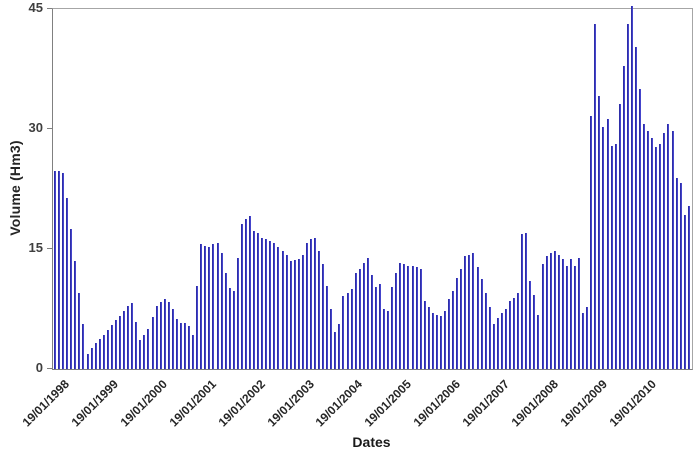 This screenshot has width=696, height=456. What do you see at coordinates (143, 403) in the screenshot?
I see `x-tick-label-text: 19/01/2000` at bounding box center [143, 403].